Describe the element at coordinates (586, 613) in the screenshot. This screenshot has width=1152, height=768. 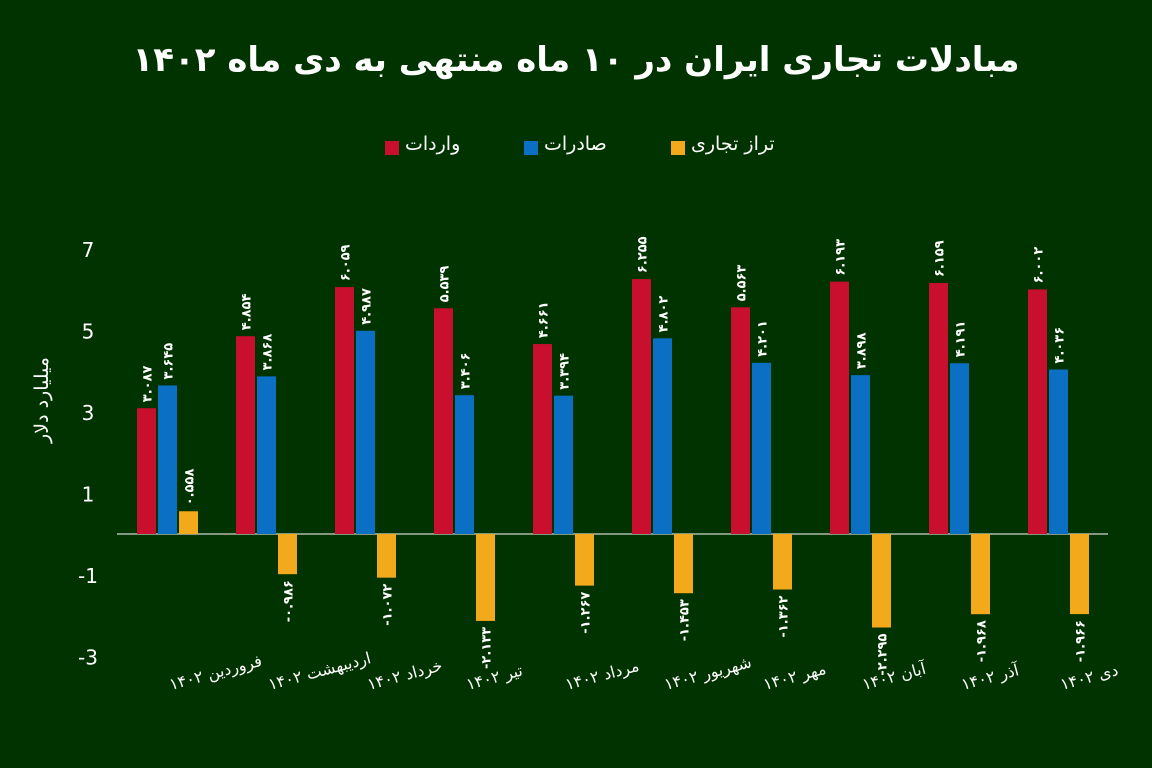
I see `data-label-balance: -۱.۲۶۷` at that location.